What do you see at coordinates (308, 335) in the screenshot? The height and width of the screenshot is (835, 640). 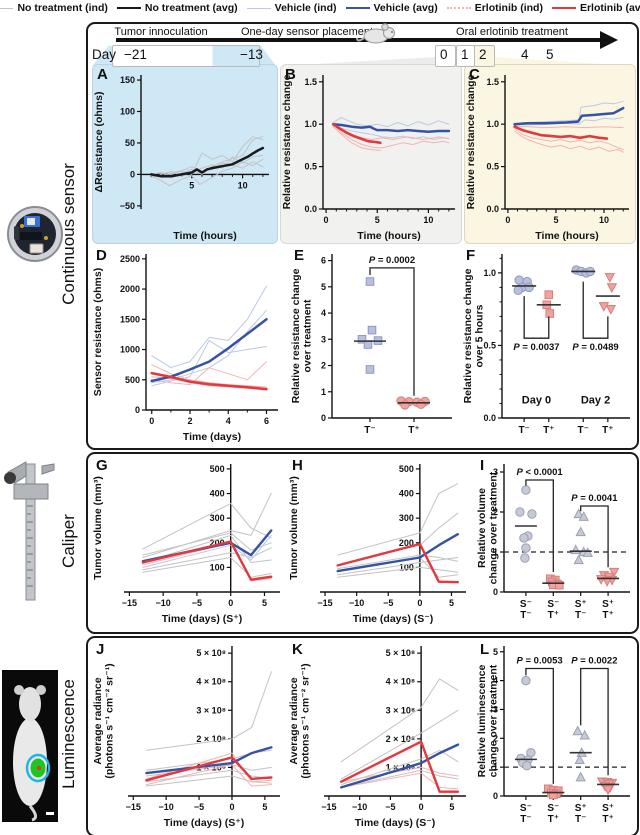 I see `svg-text: over treatment` at bounding box center [308, 335].